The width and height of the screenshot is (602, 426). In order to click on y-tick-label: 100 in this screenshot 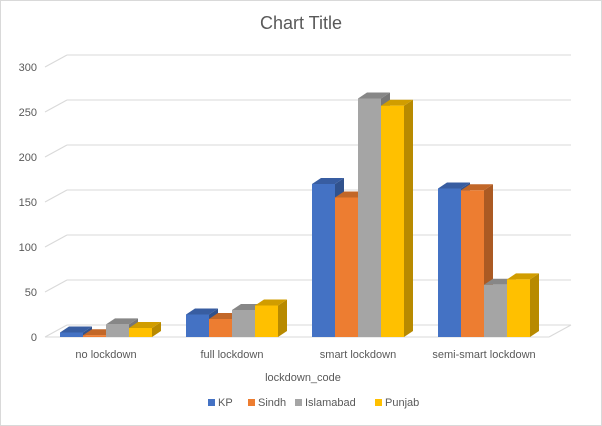, I will do `click(28, 248)`.